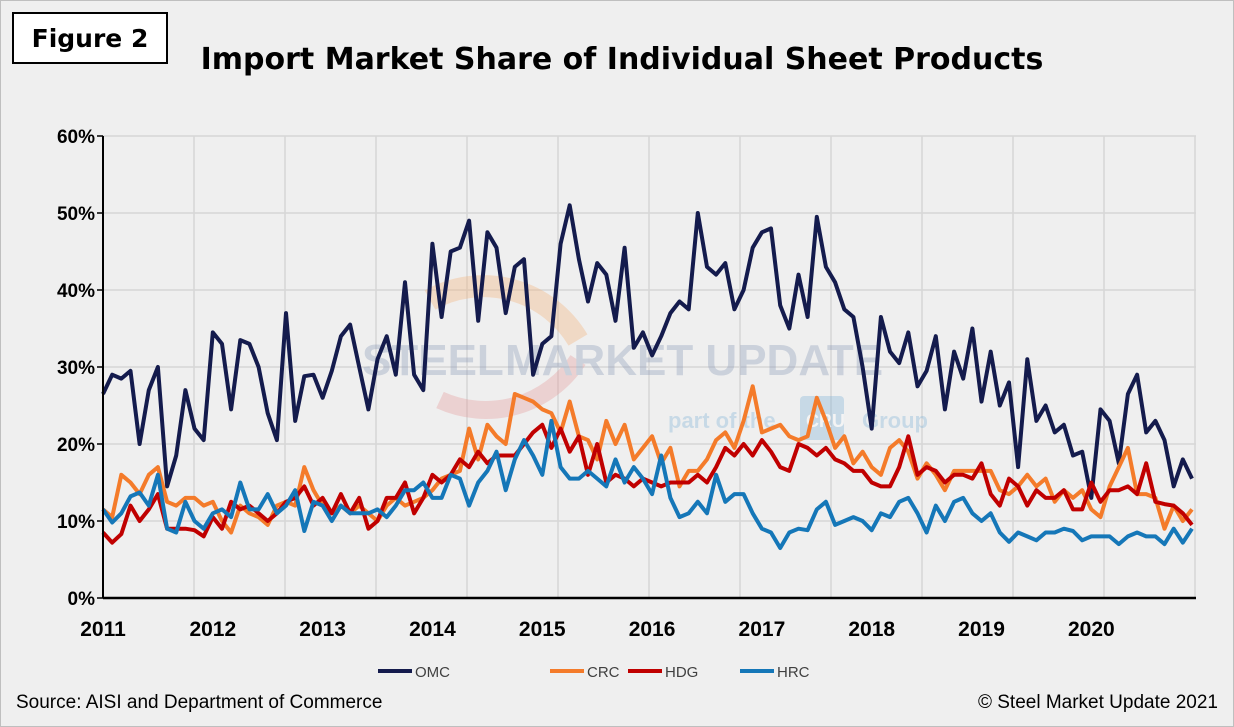  Describe the element at coordinates (76, 522) in the screenshot. I see `y-tick-label: 10%` at that location.